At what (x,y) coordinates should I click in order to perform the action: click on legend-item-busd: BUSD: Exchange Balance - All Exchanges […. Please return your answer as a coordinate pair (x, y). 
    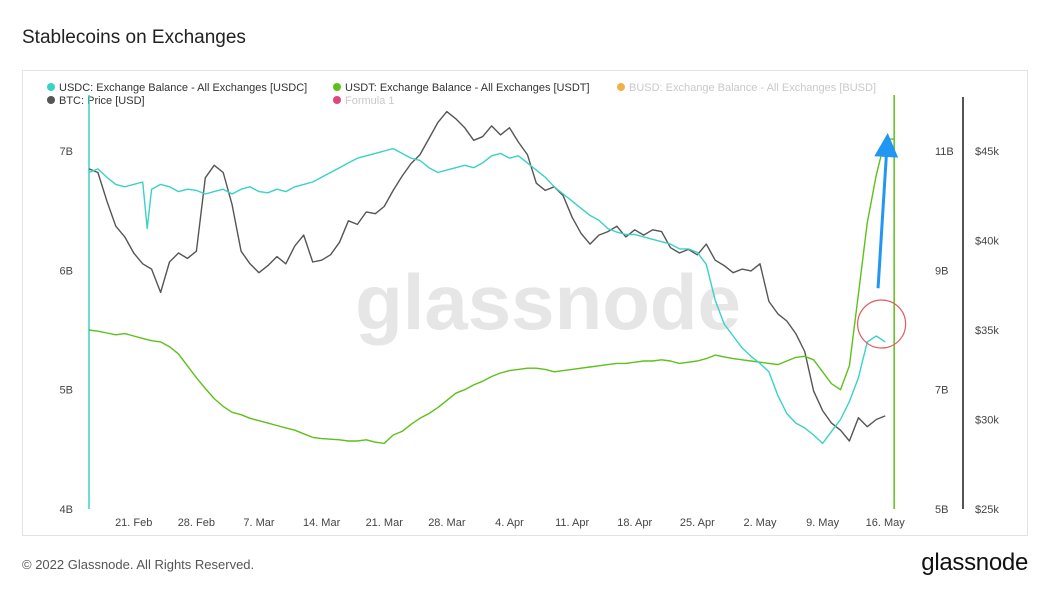
    Looking at the image, I should click on (746, 88).